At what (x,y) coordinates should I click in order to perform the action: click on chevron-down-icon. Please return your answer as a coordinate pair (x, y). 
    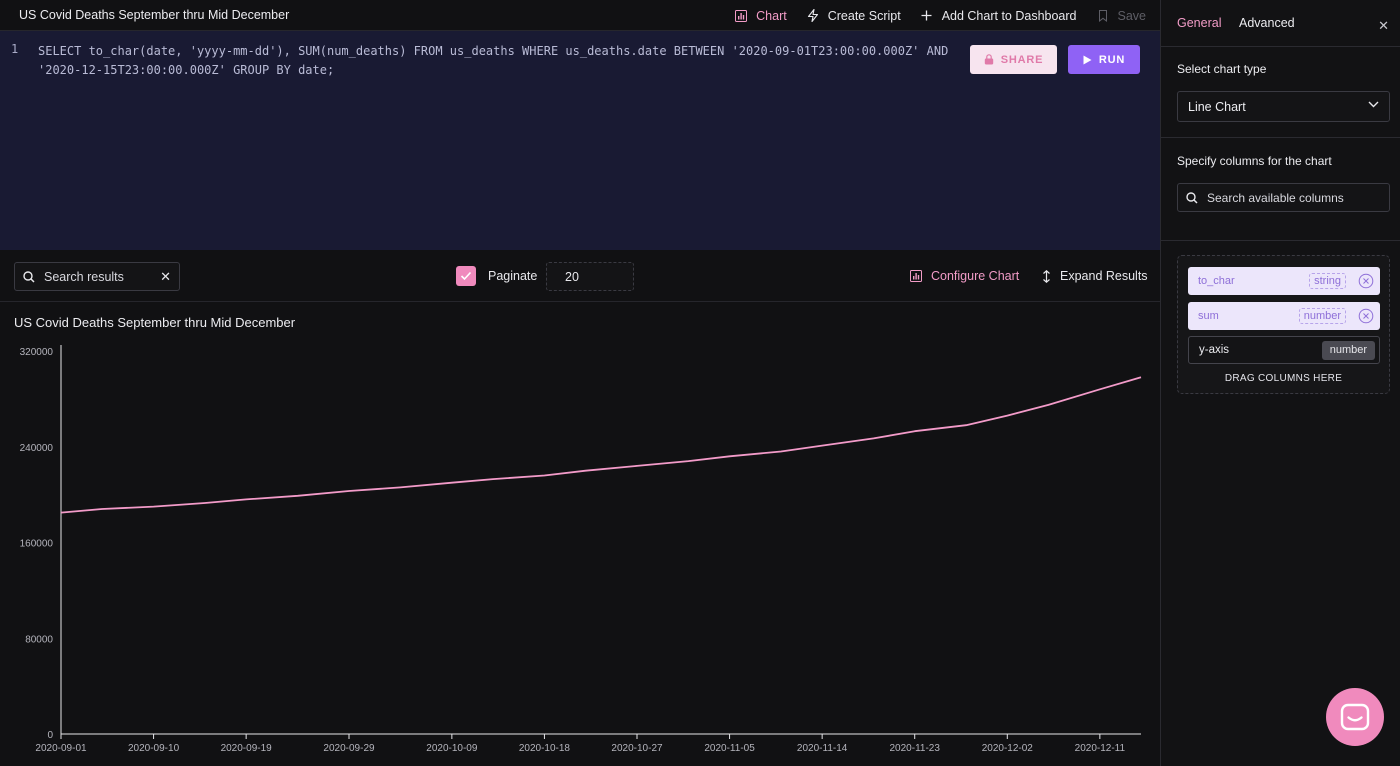
    Looking at the image, I should click on (1373, 104).